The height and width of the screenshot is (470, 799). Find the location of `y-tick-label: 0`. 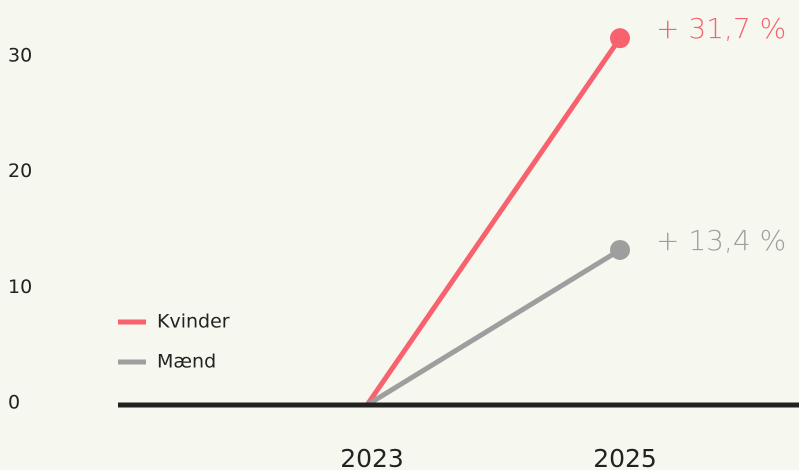

y-tick-label: 0 is located at coordinates (14, 403).